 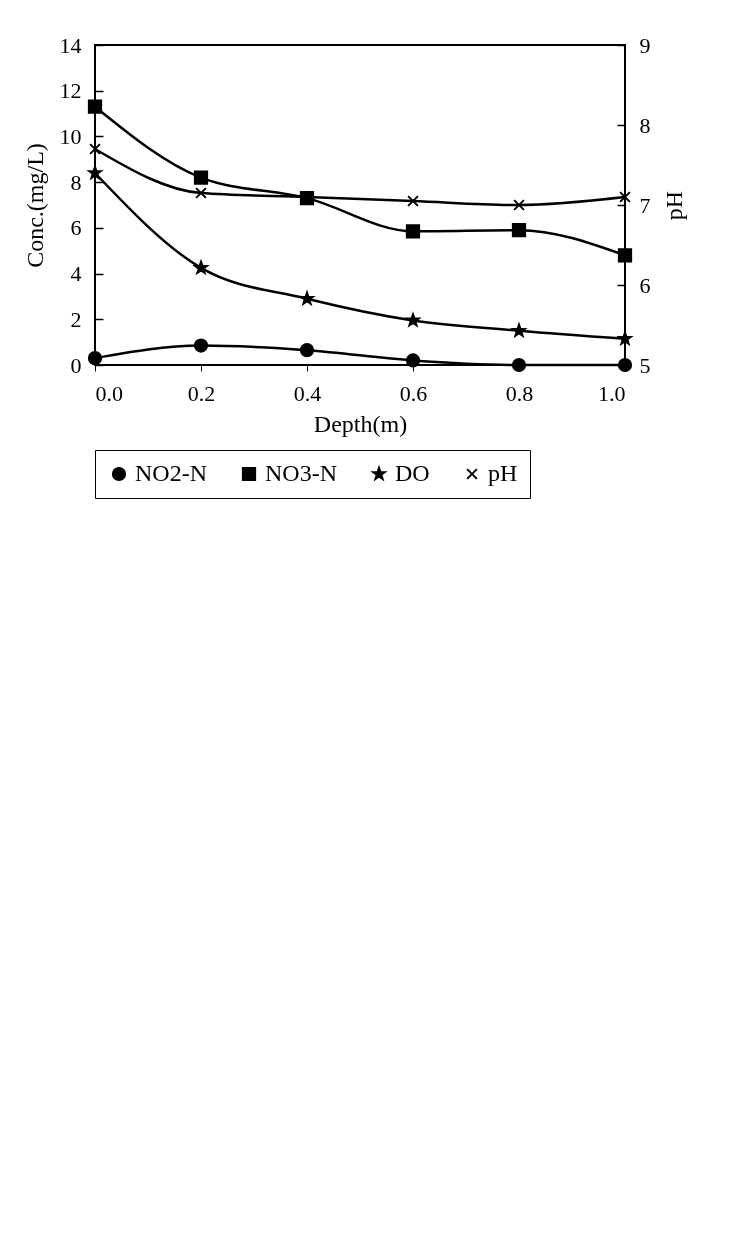 What do you see at coordinates (109, 393) in the screenshot?
I see `x-tick-label: 0.0` at bounding box center [109, 393].